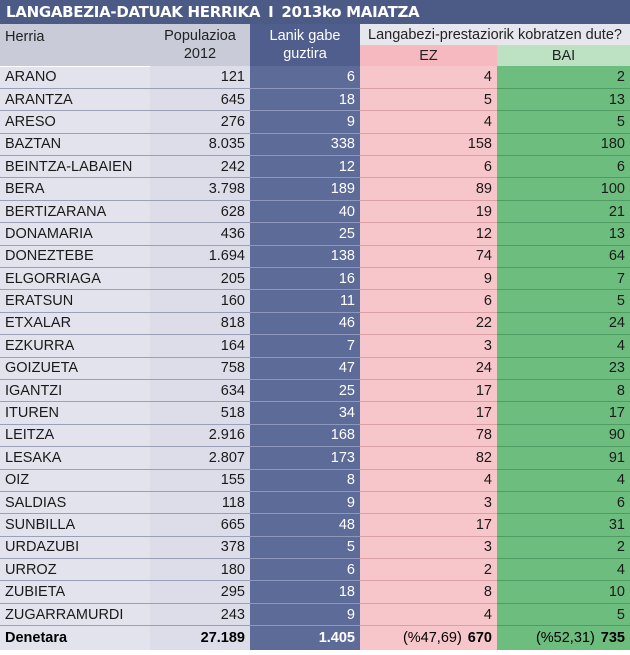  I want to click on cell-lanik: 138, so click(305, 257).